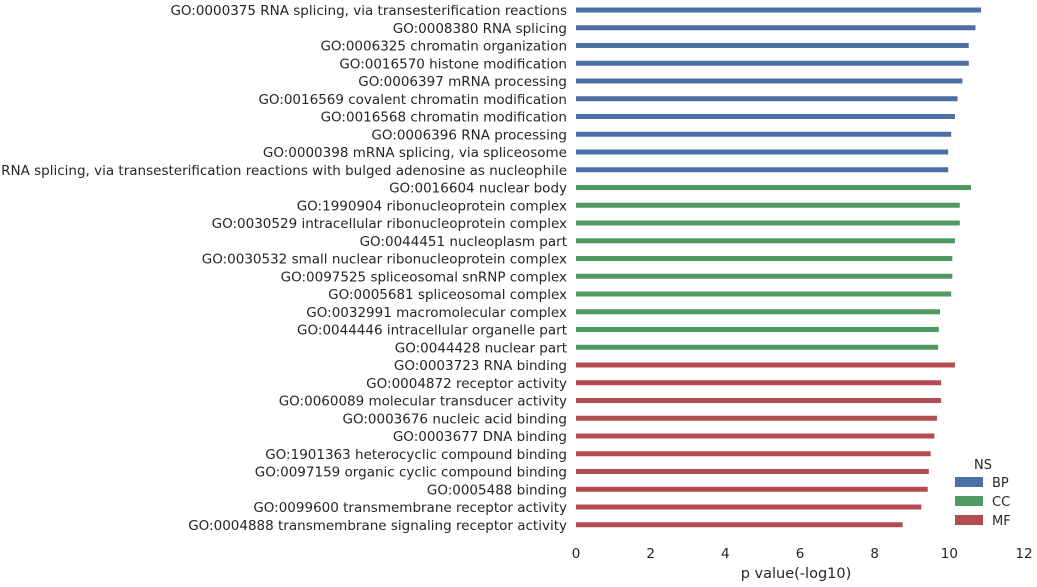  Describe the element at coordinates (462, 82) in the screenshot. I see `category-label: GO:0006397 mRNA processing` at that location.